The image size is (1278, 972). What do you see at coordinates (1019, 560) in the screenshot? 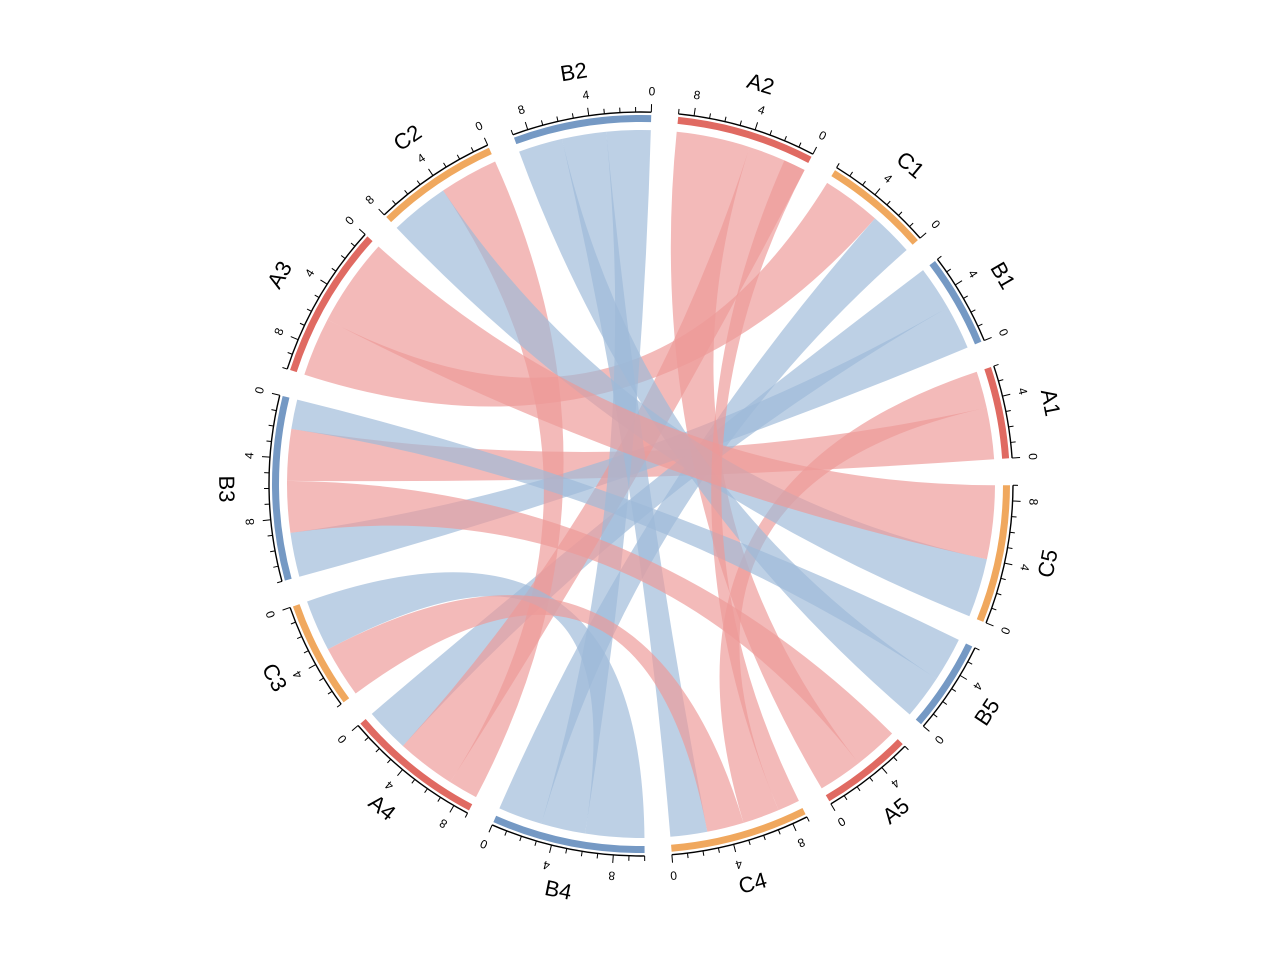
I see `sector-C5: 0 4 8 C5` at bounding box center [1019, 560].